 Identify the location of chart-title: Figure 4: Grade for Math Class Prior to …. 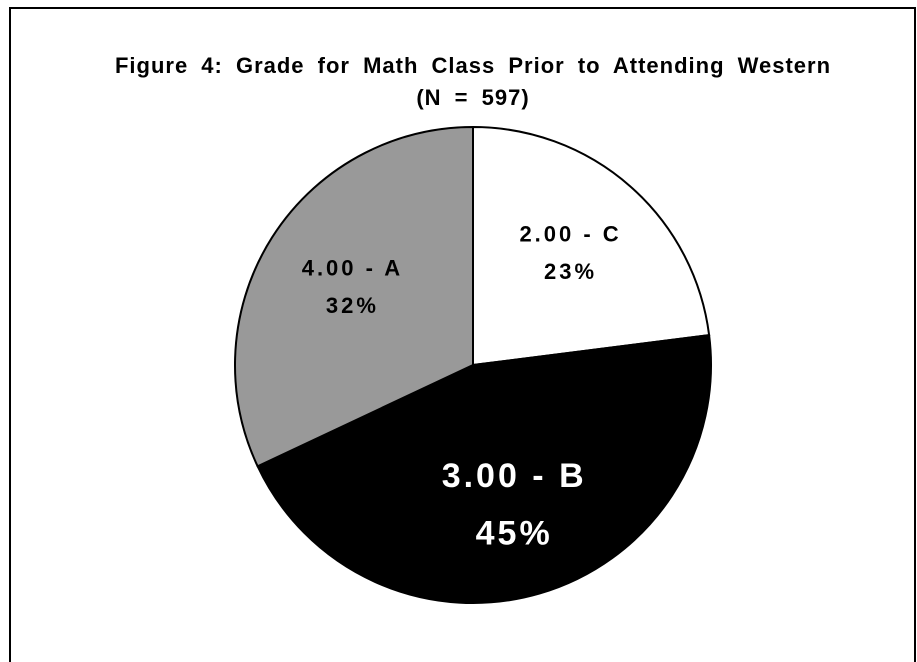
(473, 81).